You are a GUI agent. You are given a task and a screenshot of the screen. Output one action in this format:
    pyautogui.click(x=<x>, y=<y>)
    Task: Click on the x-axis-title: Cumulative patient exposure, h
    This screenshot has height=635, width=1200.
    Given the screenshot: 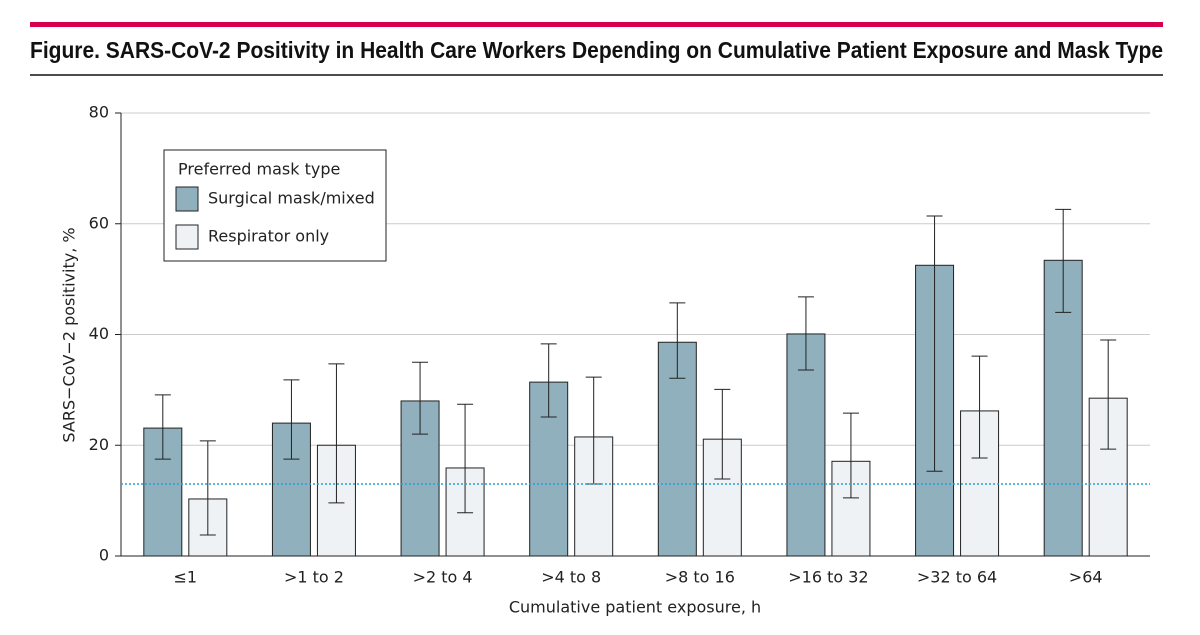 What is the action you would take?
    pyautogui.click(x=635, y=607)
    